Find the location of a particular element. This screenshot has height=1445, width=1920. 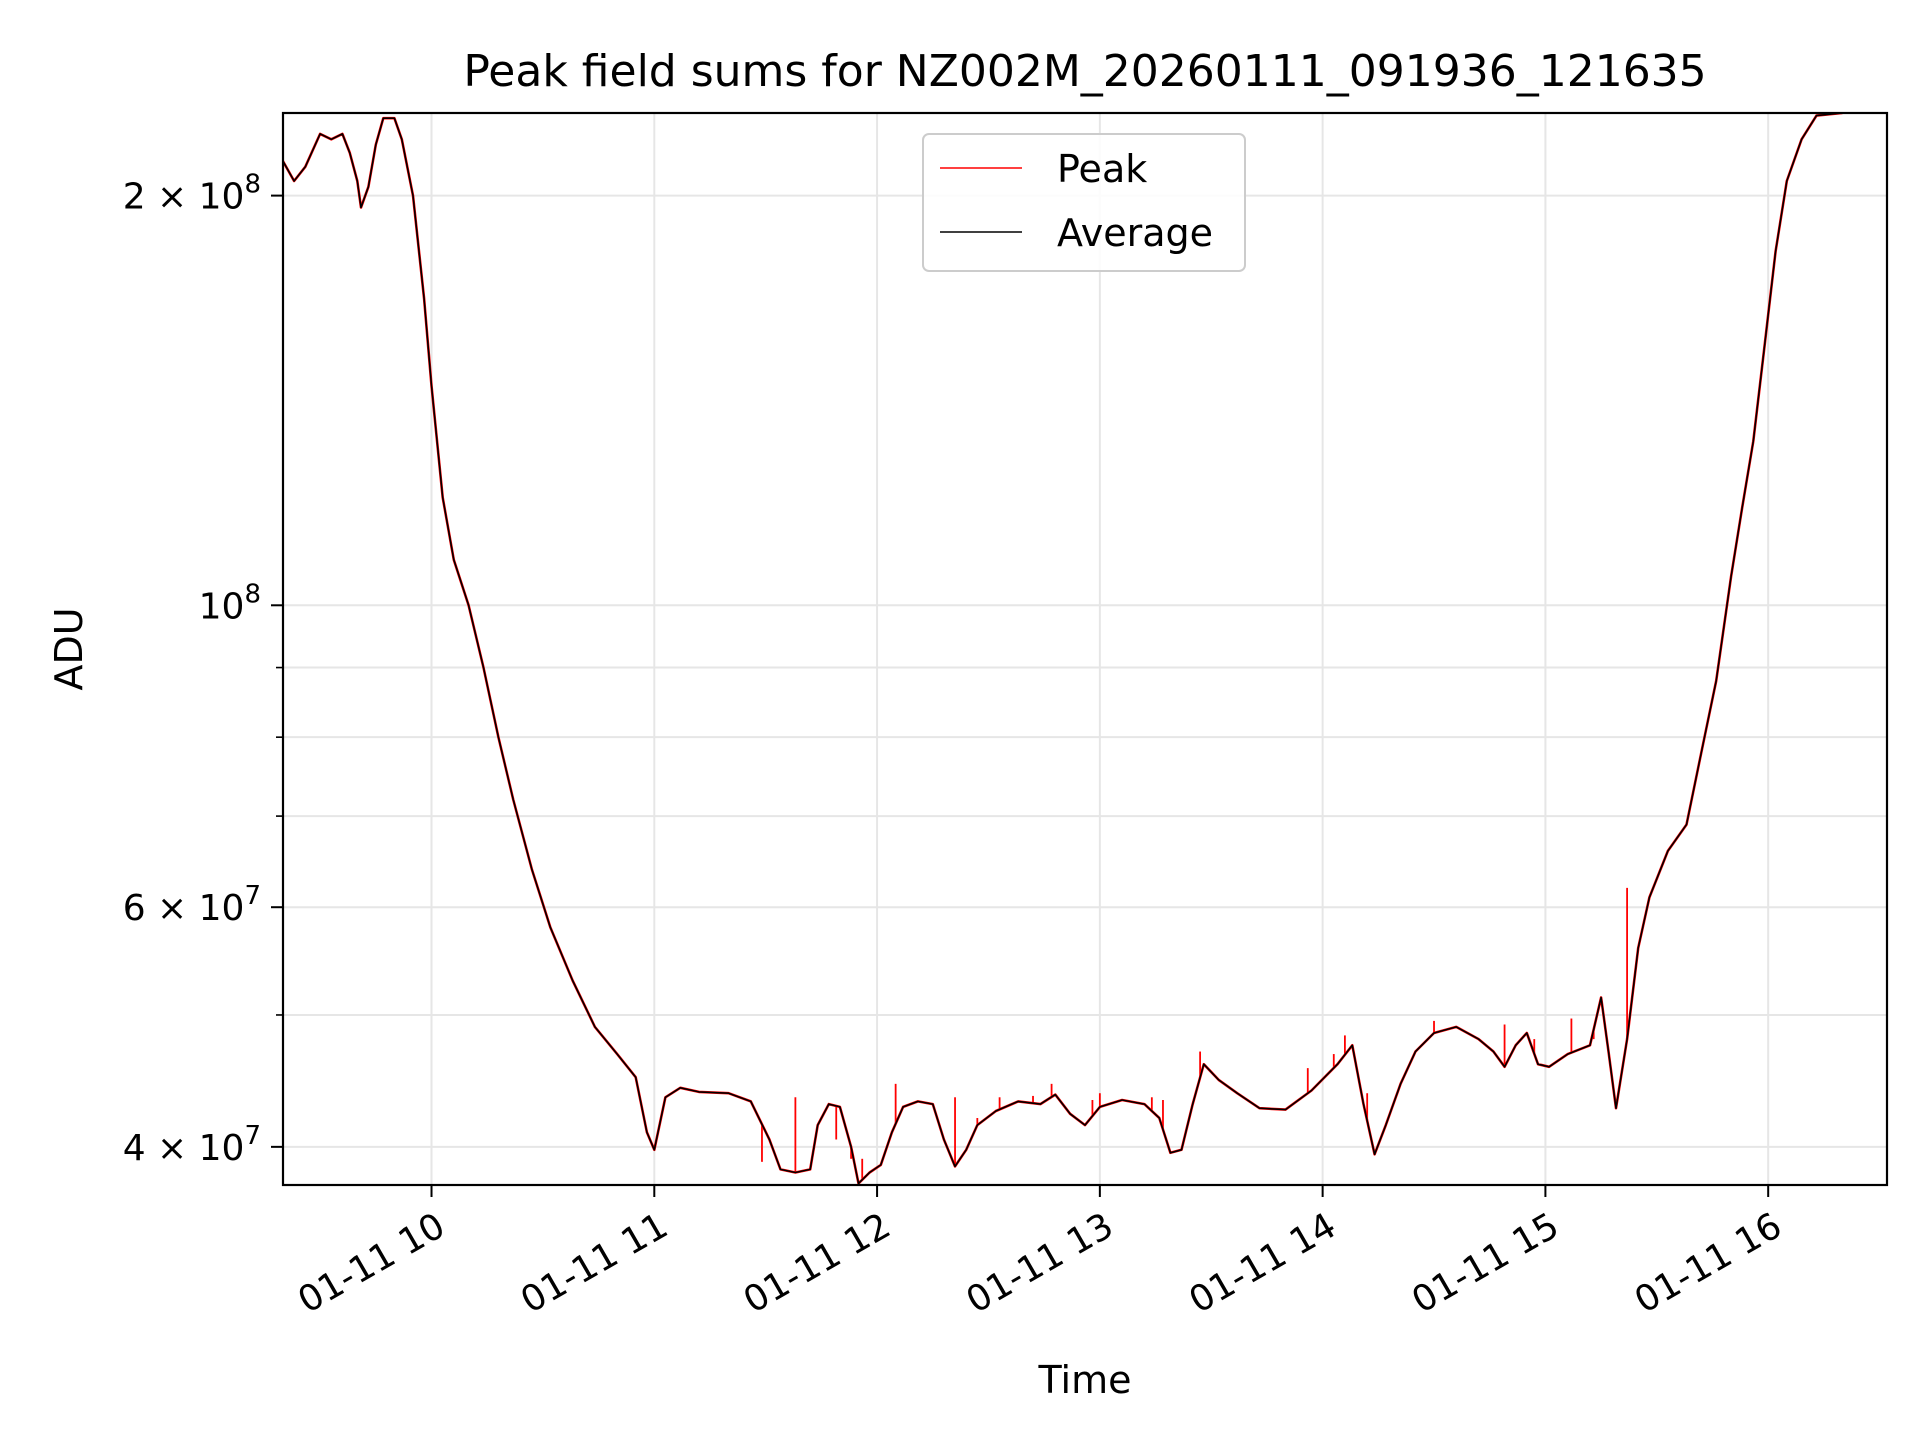

x-axis-label: Time is located at coordinates (1085, 1380).